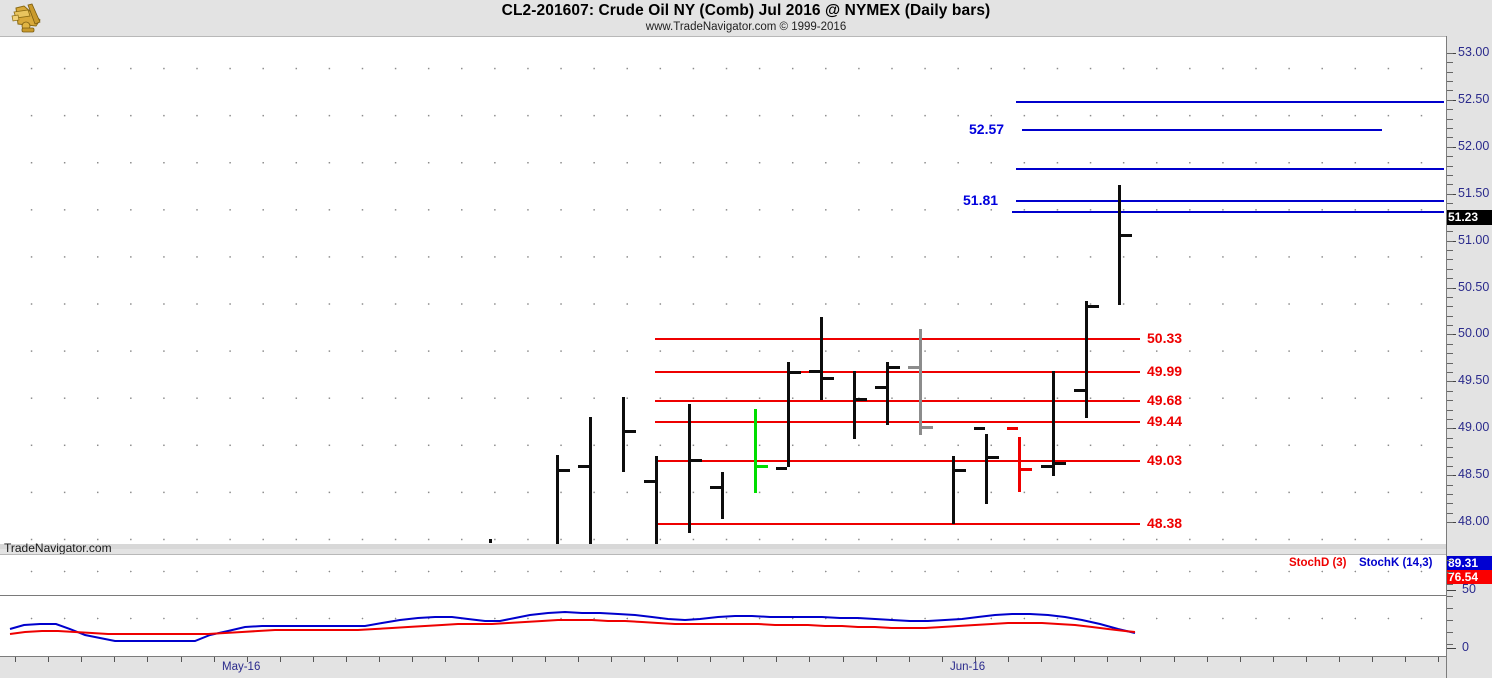 The height and width of the screenshot is (678, 1492). What do you see at coordinates (981, 200) in the screenshot?
I see `price-level-label: 51.81` at bounding box center [981, 200].